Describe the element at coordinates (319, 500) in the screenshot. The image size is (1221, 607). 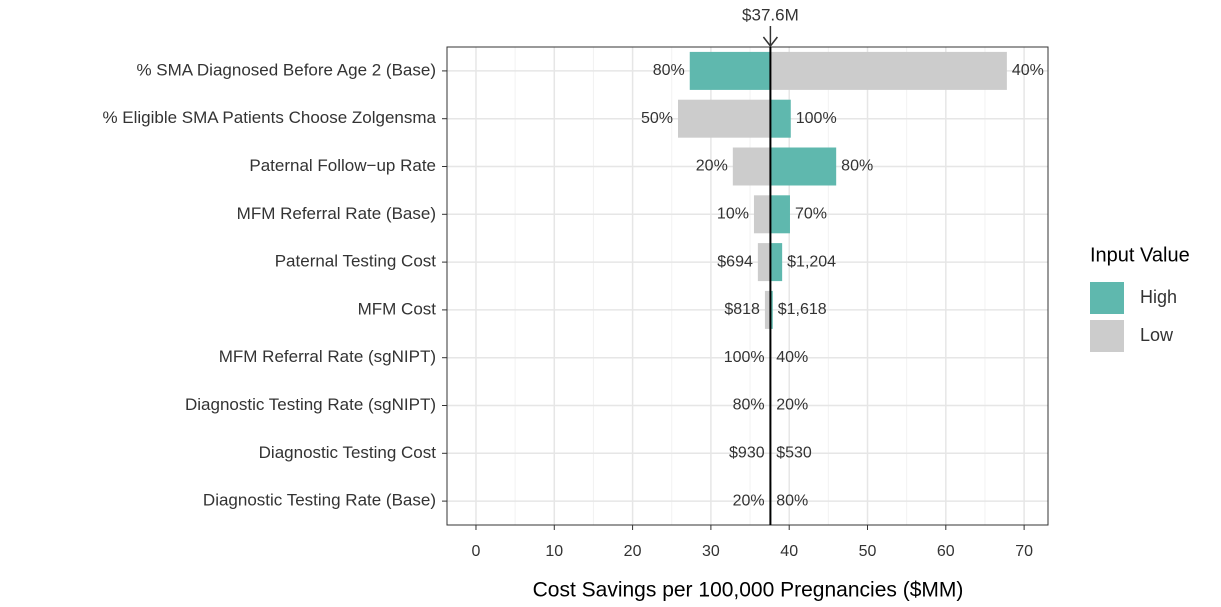
I see `y-tick-label: Diagnostic Testing Rate (Base)` at that location.